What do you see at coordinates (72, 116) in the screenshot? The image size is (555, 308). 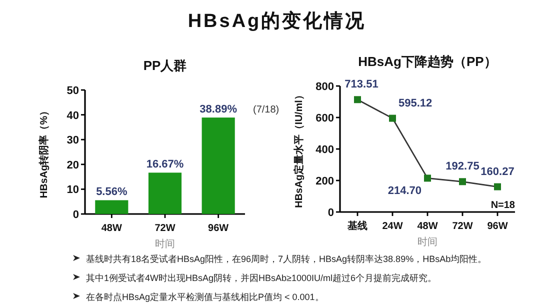 I see `y-tick-label: 40` at bounding box center [72, 116].